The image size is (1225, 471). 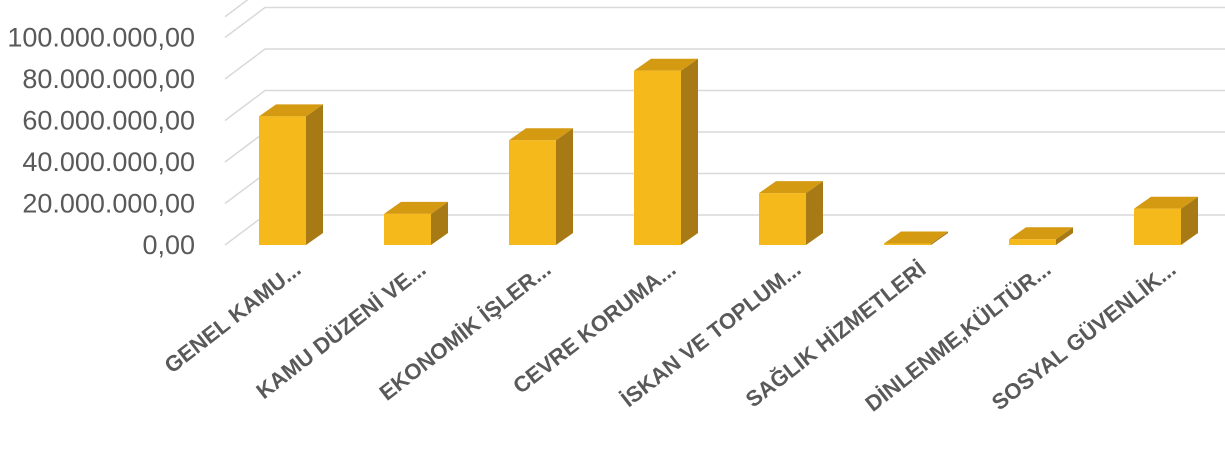 What do you see at coordinates (108, 121) in the screenshot?
I see `y-tick-label: 60.000.000,00` at bounding box center [108, 121].